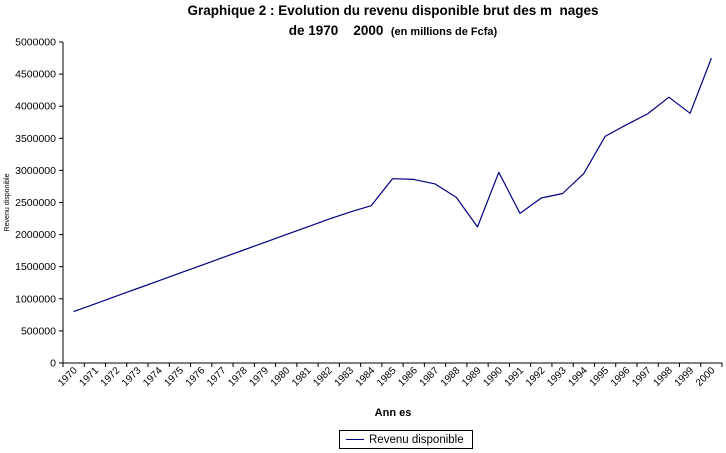 The image size is (726, 453). Describe the element at coordinates (35, 267) in the screenshot. I see `y-axis-tick-label: 1500000` at that location.